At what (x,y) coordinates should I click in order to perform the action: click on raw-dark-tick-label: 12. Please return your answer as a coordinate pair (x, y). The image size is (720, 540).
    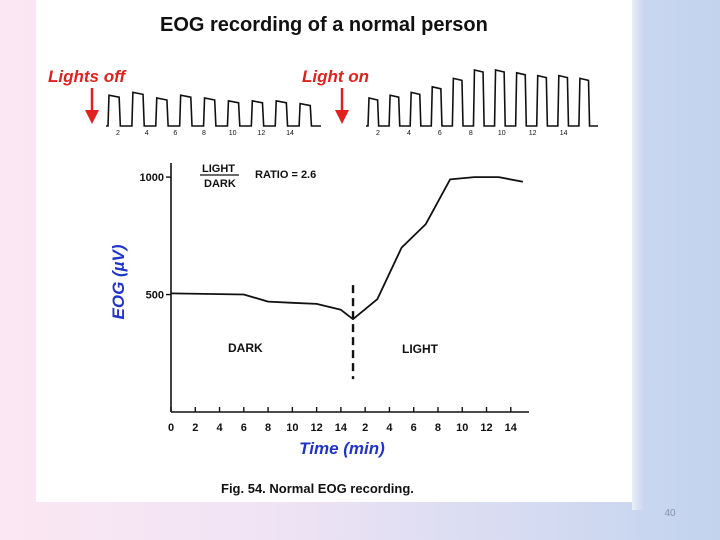
    Looking at the image, I should click on (261, 133).